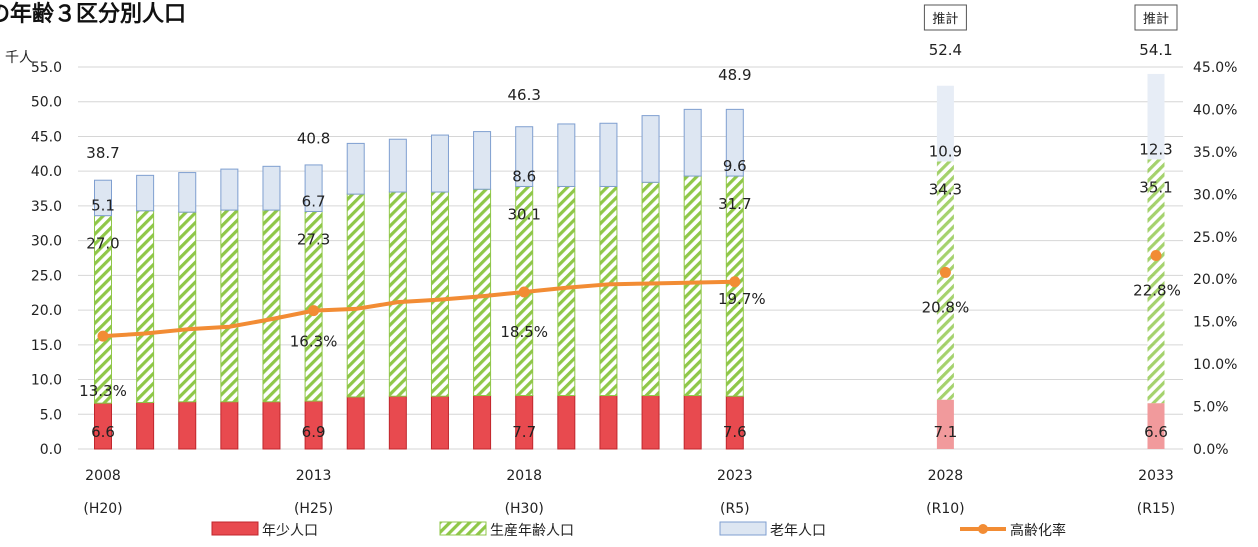 The height and width of the screenshot is (547, 1258). Describe the element at coordinates (735, 509) in the screenshot. I see `x-tick-era-label: (R5)` at that location.